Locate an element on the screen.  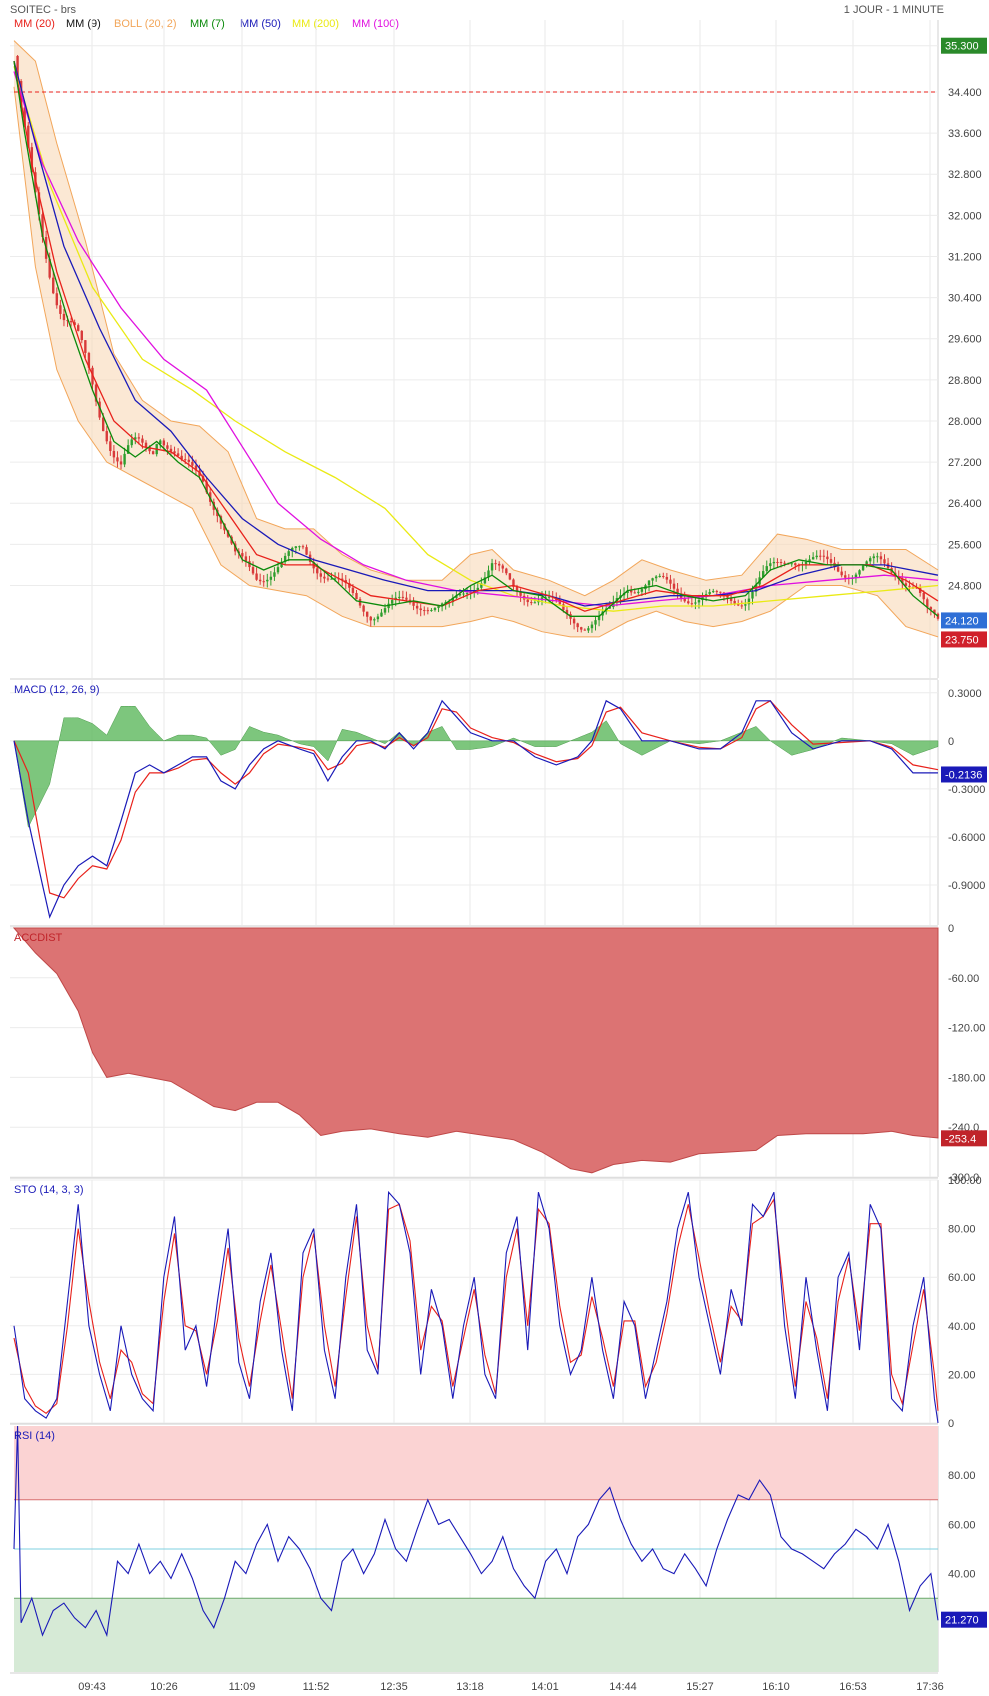
macd-histogram is located at coordinates (476, 767).